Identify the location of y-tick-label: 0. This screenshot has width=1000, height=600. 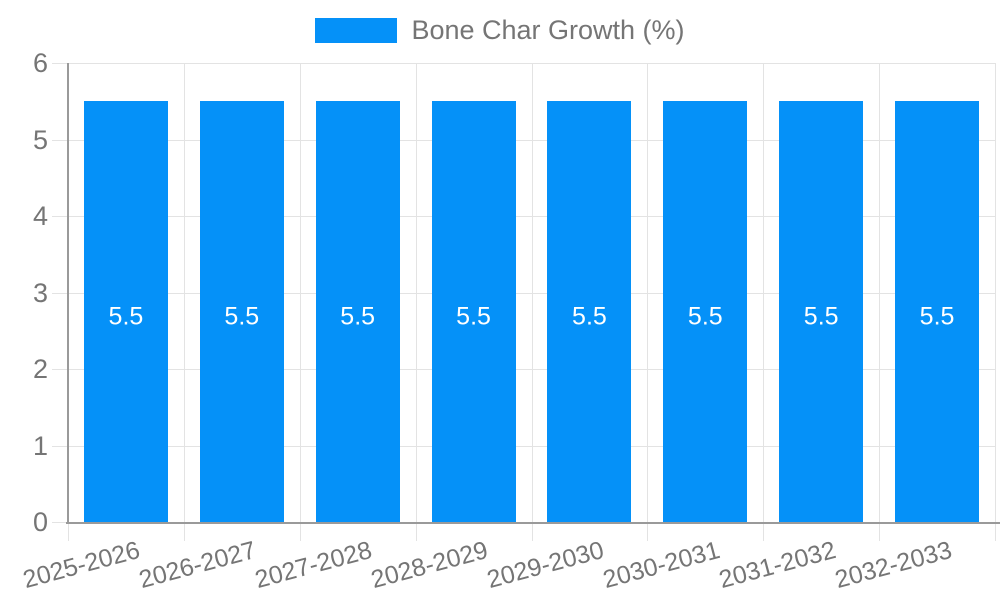
(40, 522).